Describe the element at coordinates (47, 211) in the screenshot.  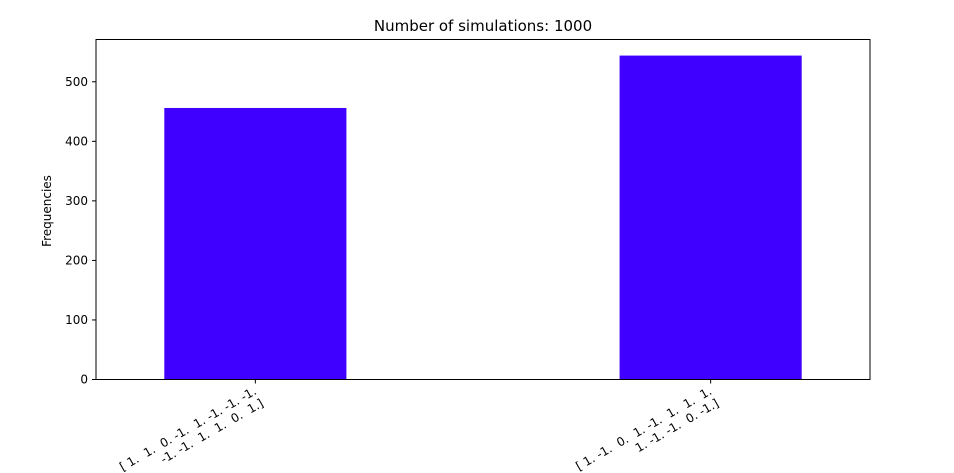
I see `y-axis-label: Frequencies` at that location.